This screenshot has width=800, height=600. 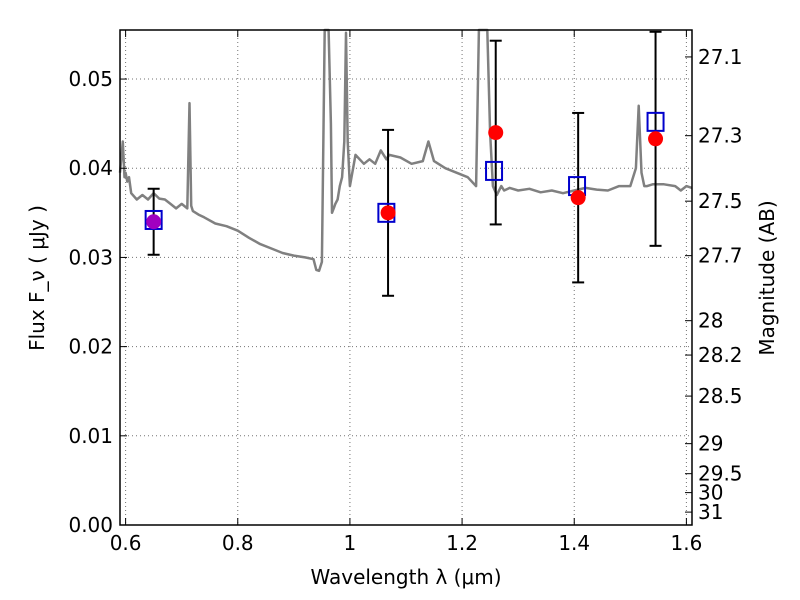 I want to click on right-tick-label: 30, so click(x=710, y=493).